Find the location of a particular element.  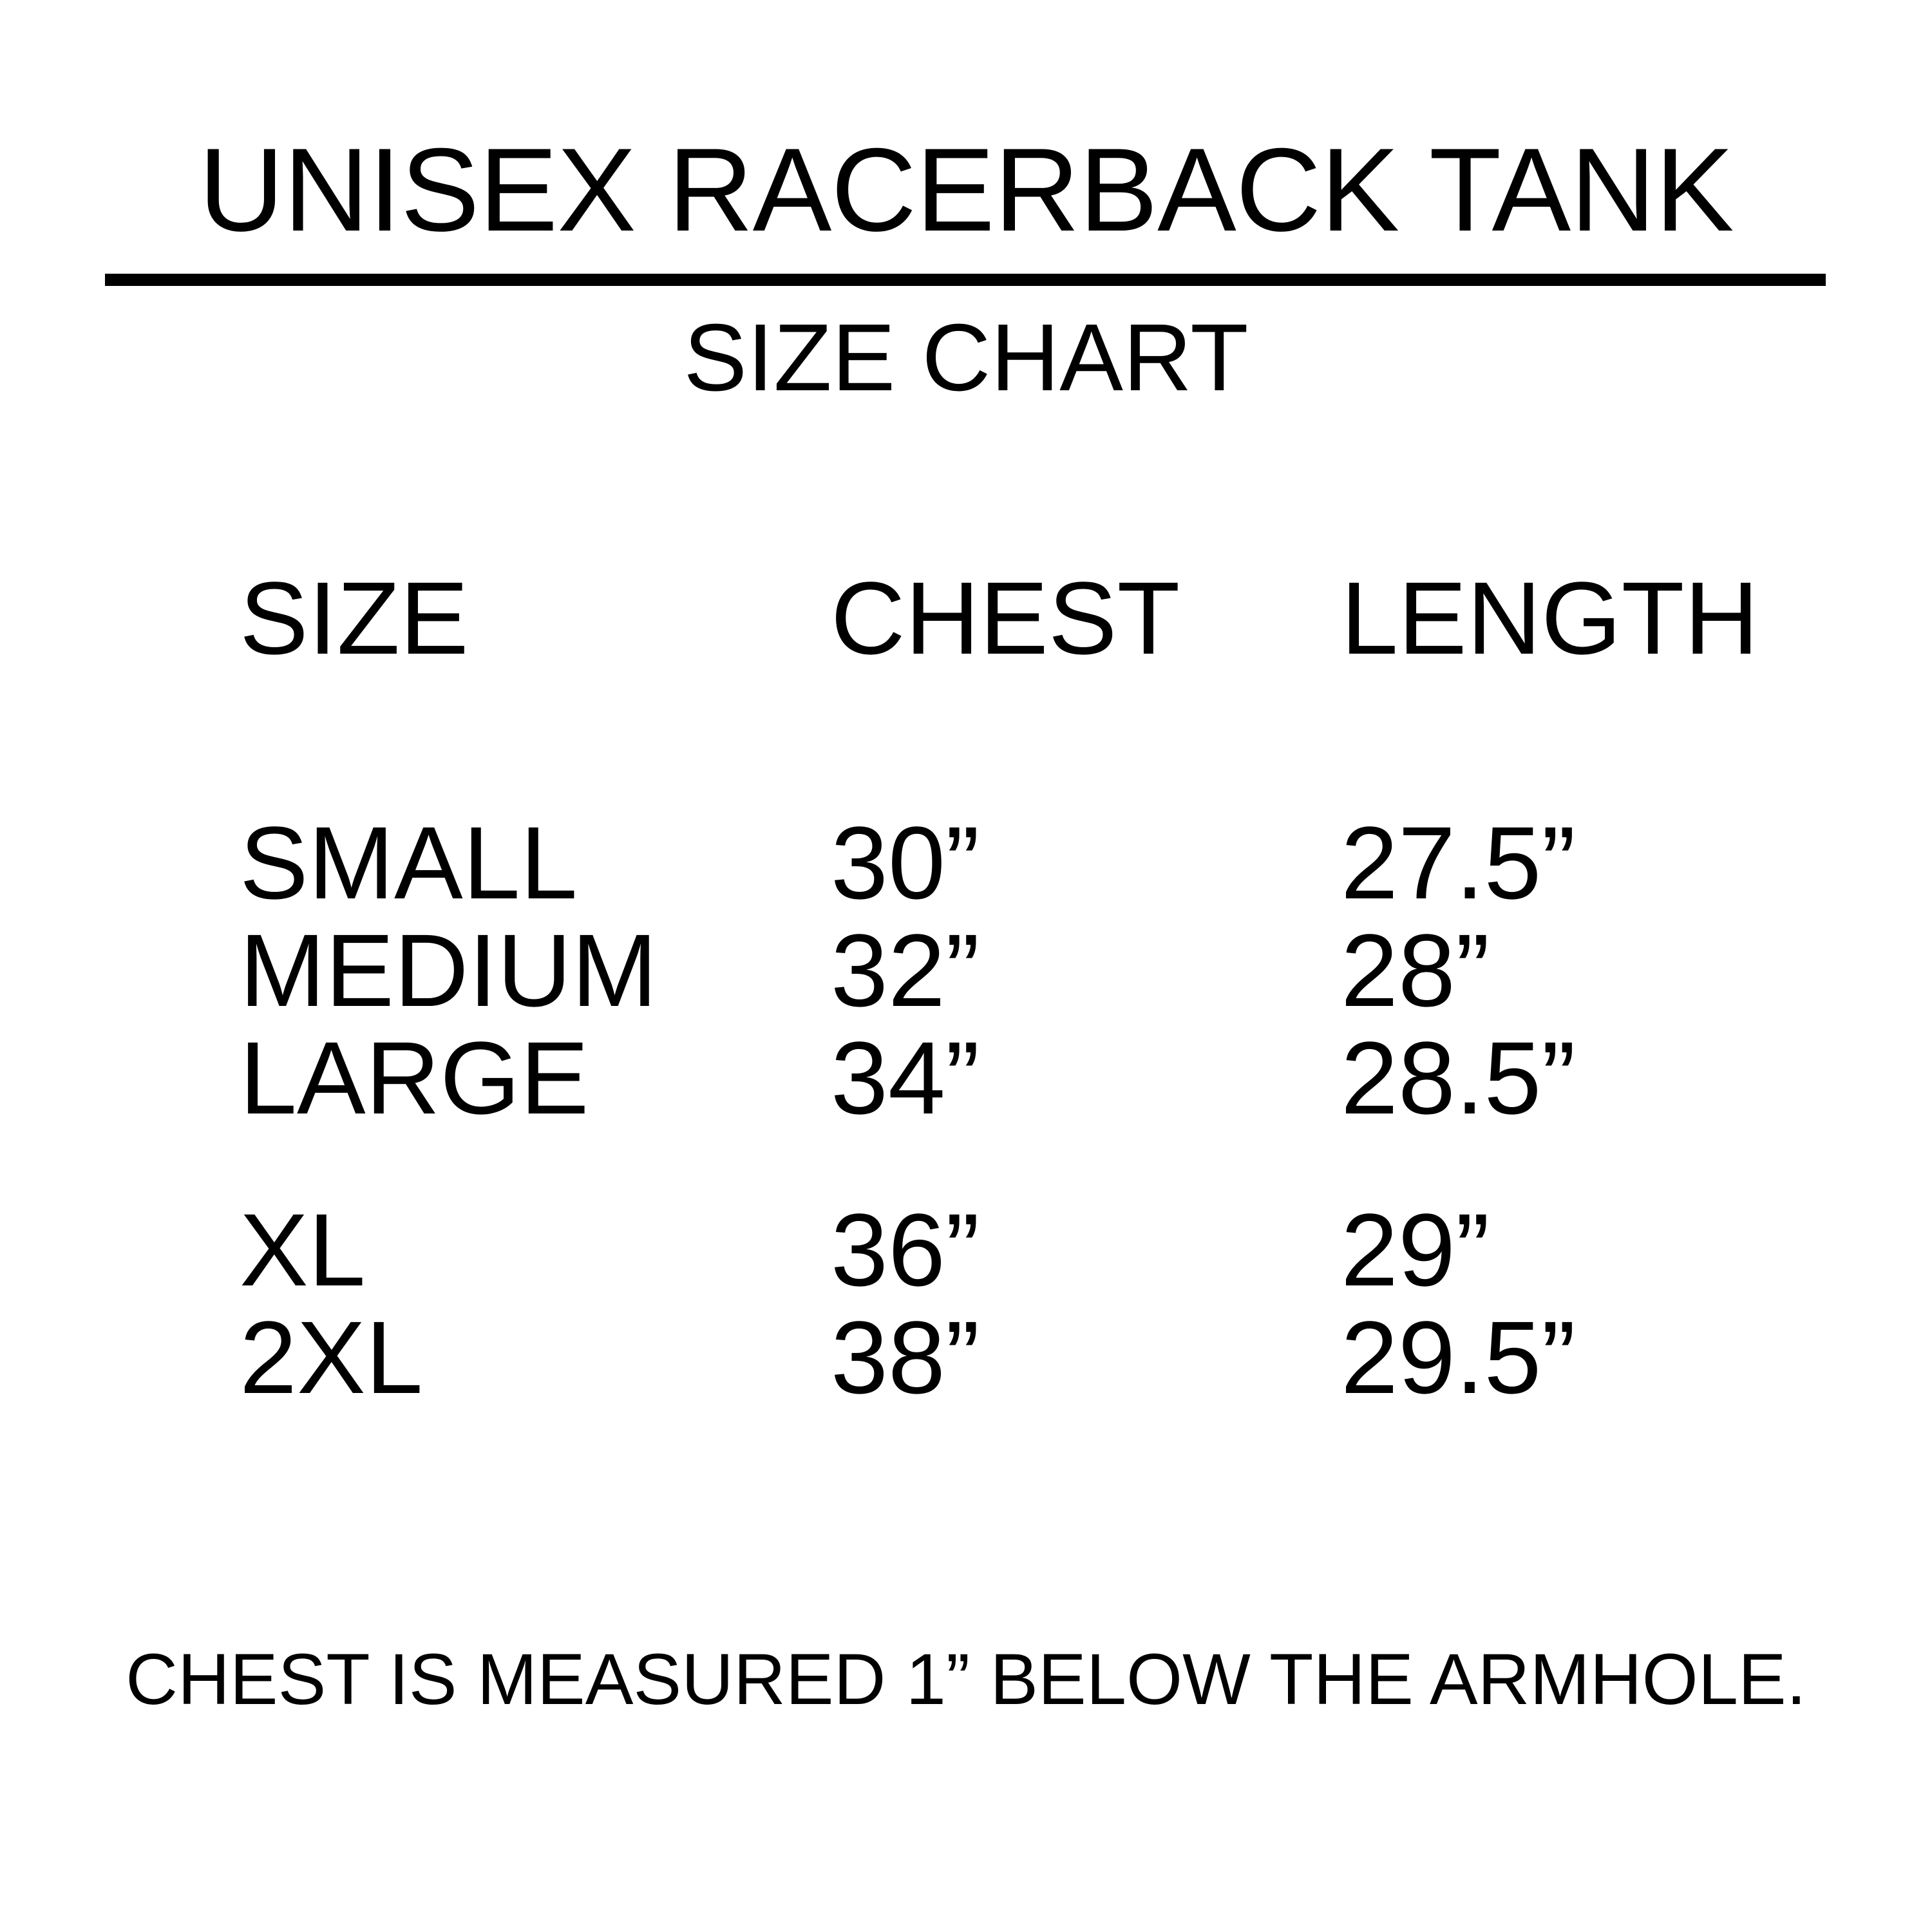

row-size-xl: XL is located at coordinates (303, 1250).